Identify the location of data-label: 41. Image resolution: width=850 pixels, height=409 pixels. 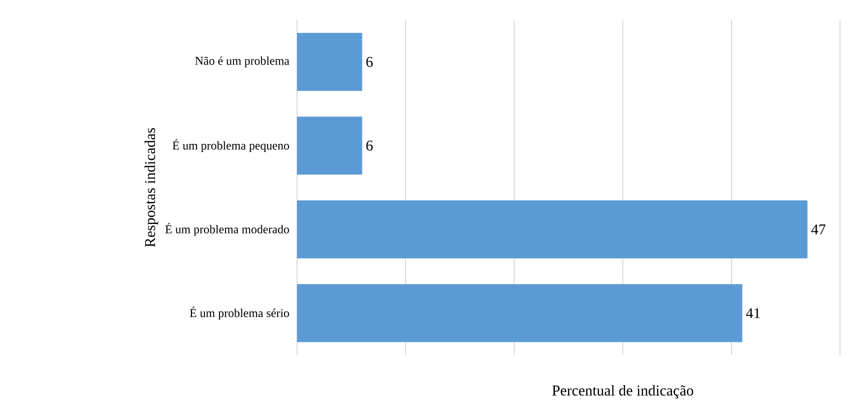
(753, 313).